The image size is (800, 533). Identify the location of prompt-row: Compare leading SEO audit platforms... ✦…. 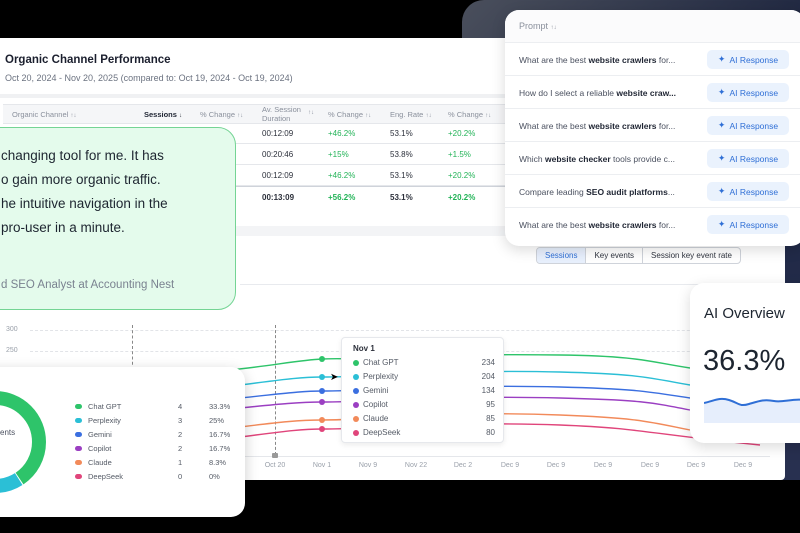
(652, 191).